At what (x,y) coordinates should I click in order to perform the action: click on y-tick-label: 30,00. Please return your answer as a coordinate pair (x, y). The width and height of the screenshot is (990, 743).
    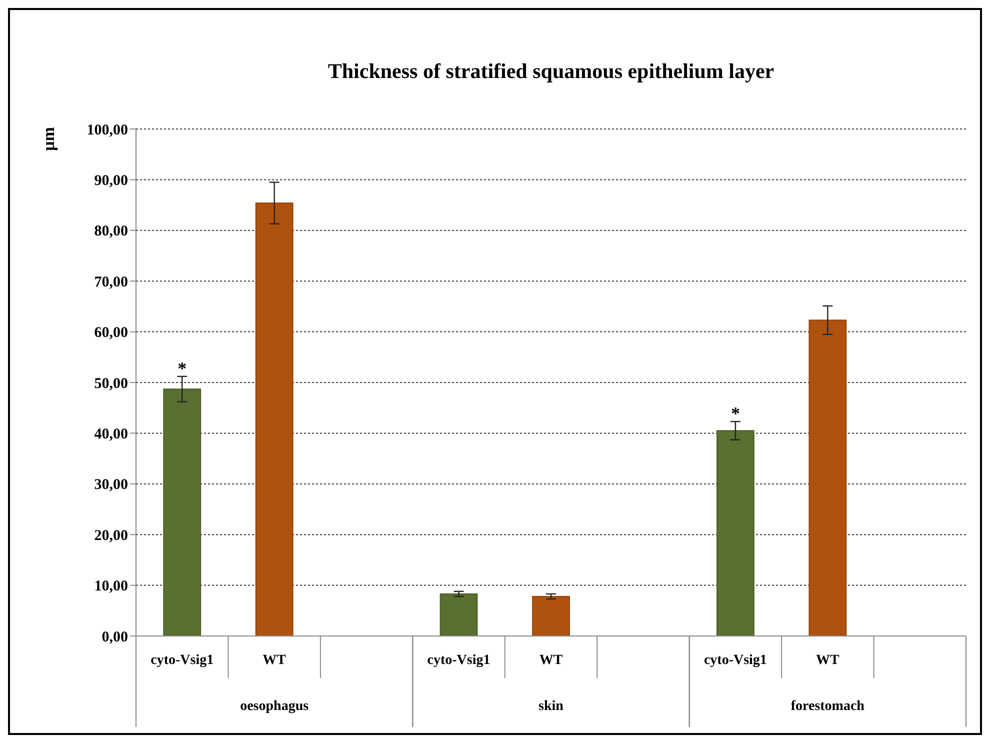
    Looking at the image, I should click on (111, 485).